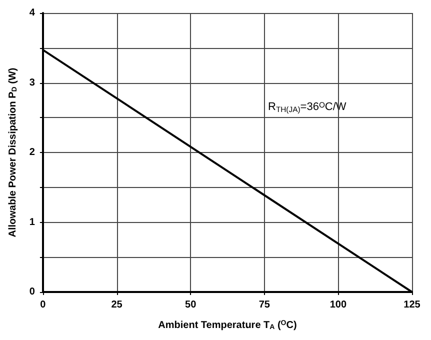  I want to click on y-tick-label: 0, so click(32, 292).